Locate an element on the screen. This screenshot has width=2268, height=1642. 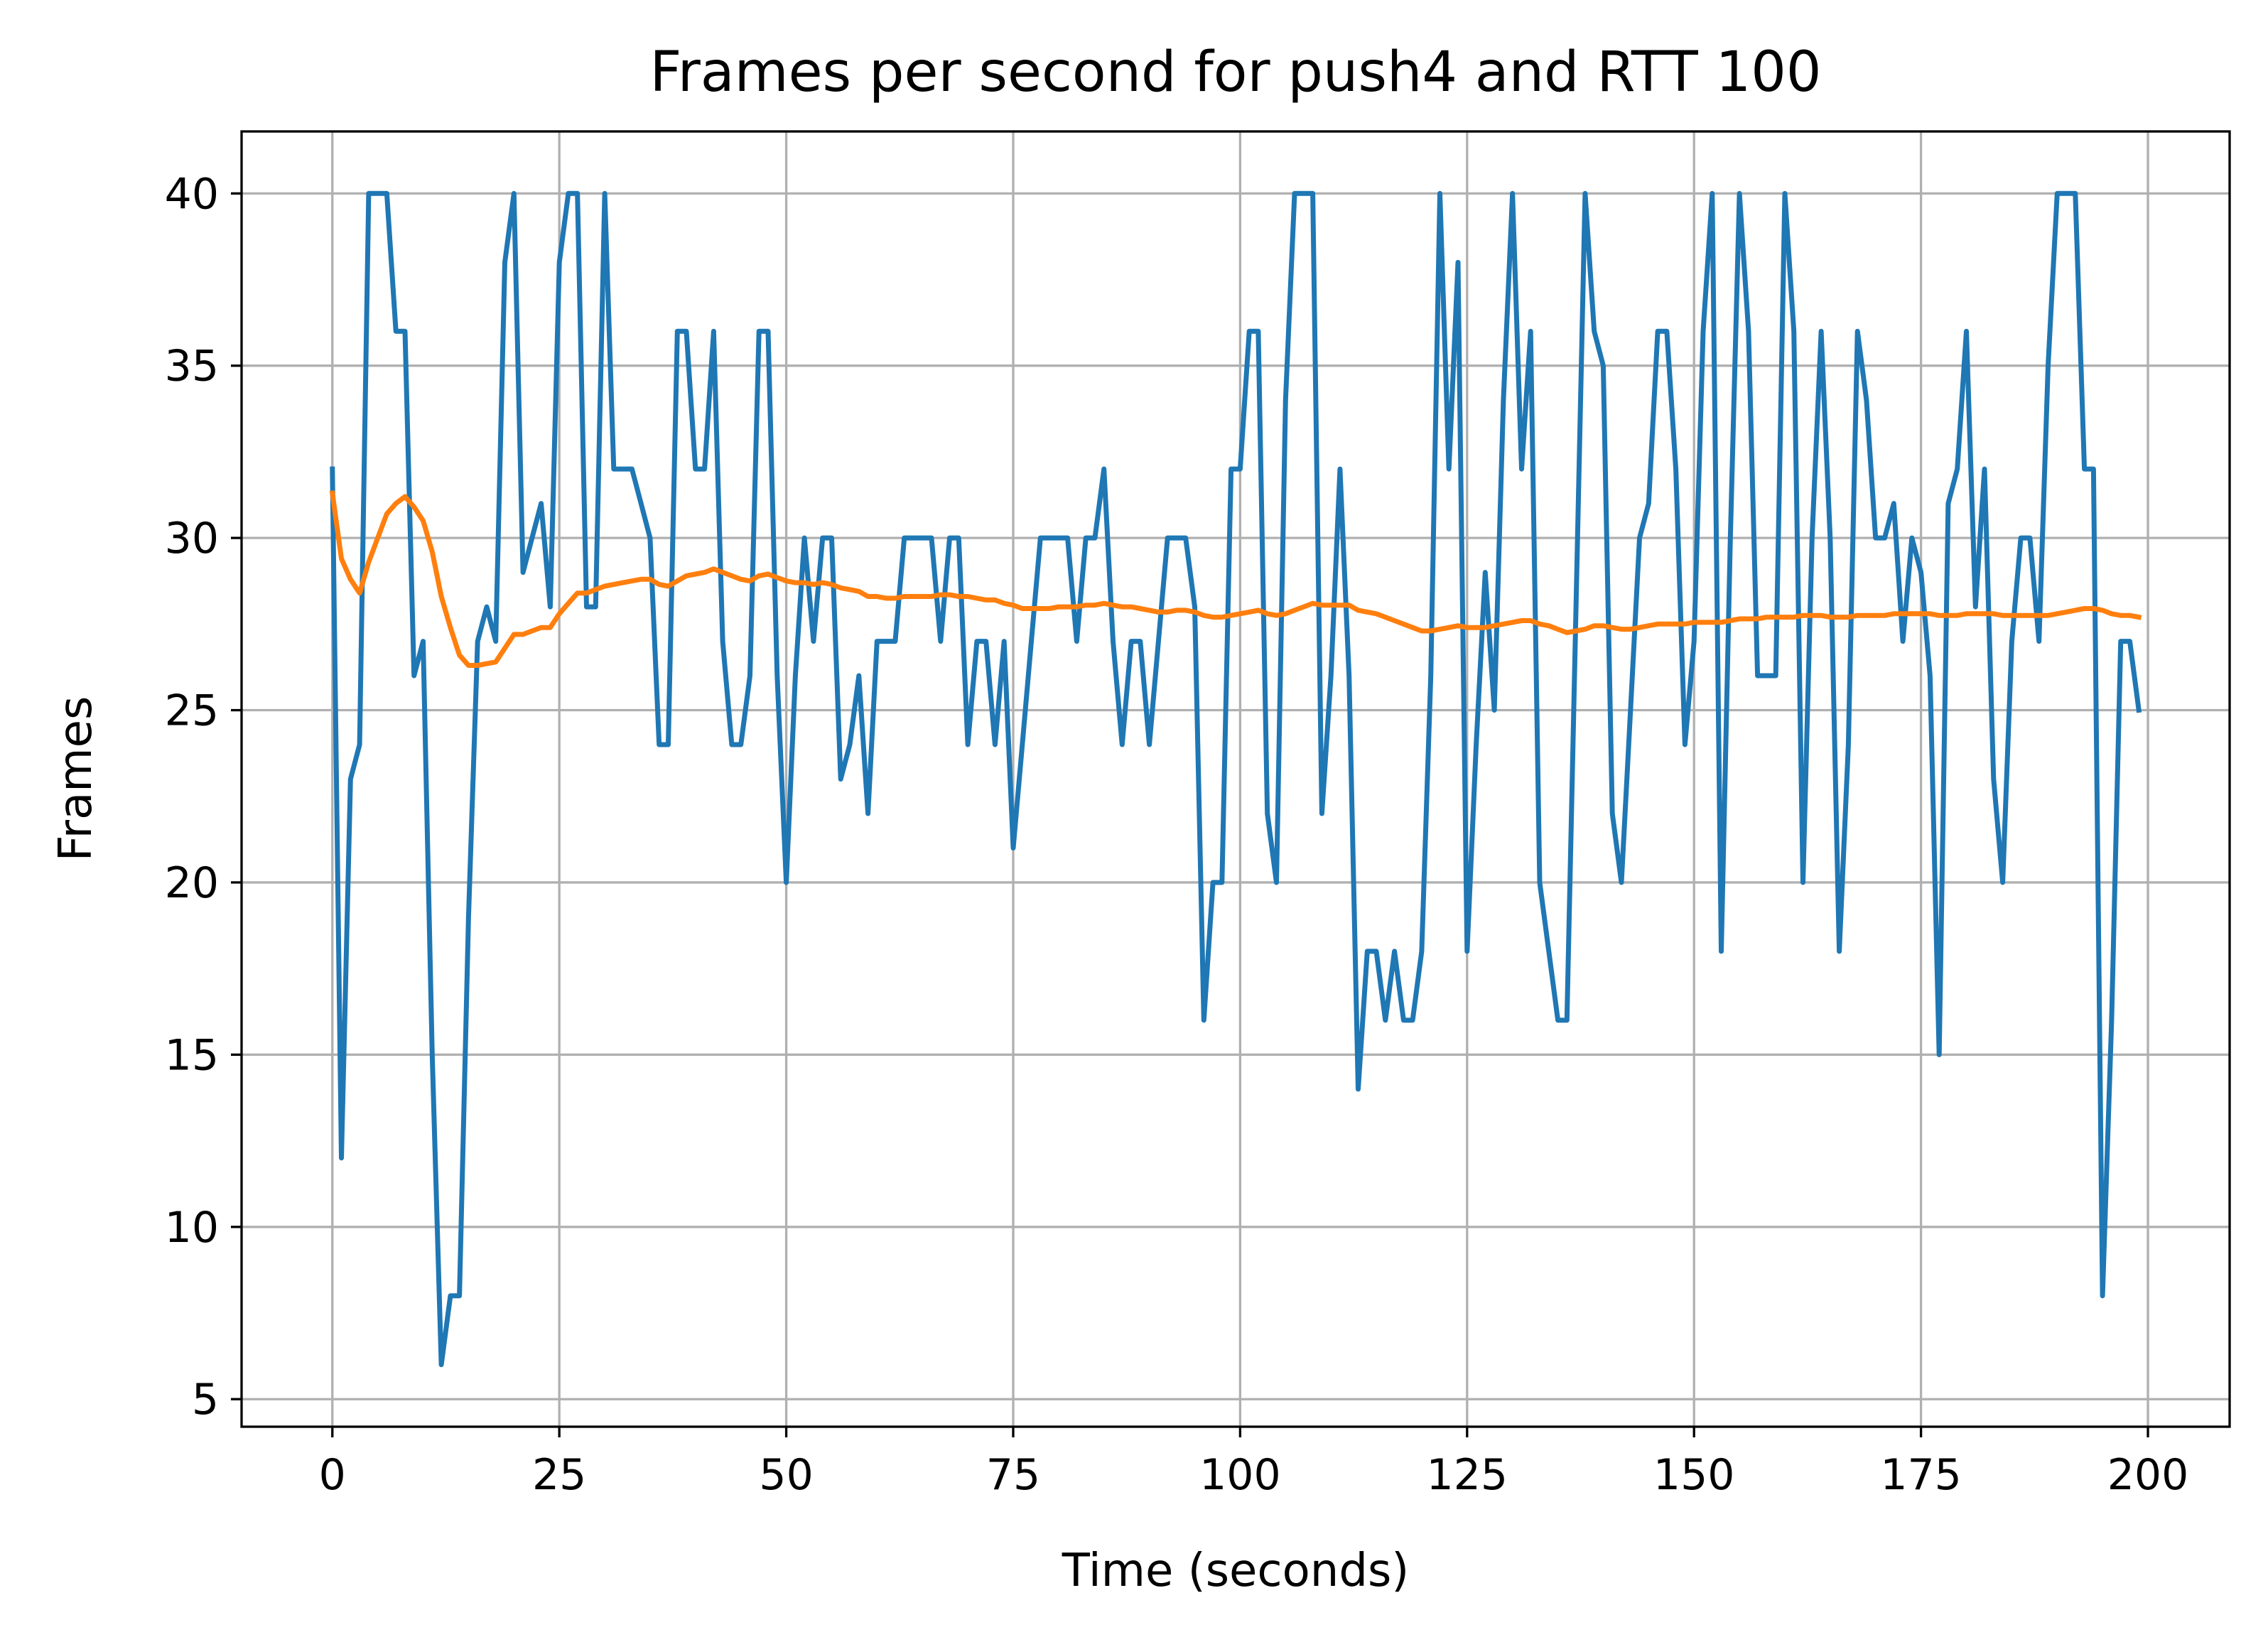
x-tick-label-75: 75 is located at coordinates (1013, 1475).